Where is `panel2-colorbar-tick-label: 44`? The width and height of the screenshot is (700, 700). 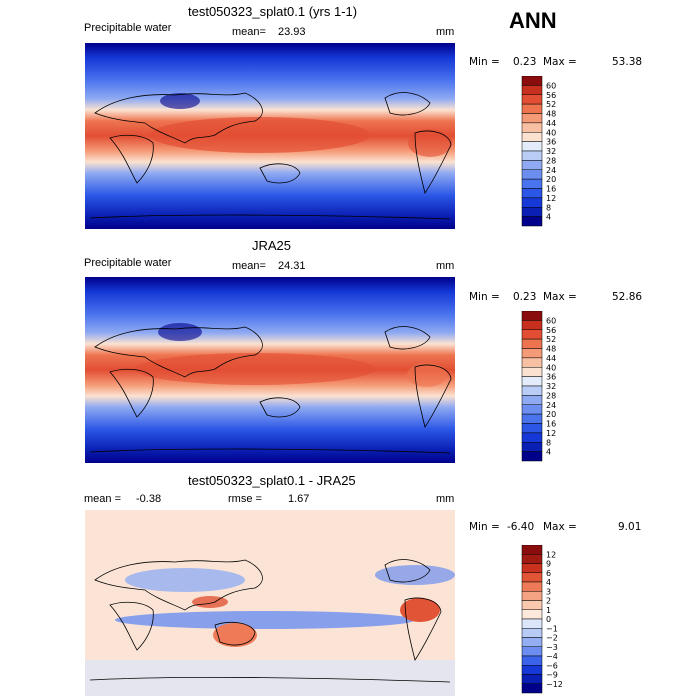 panel2-colorbar-tick-label: 44 is located at coordinates (551, 358).